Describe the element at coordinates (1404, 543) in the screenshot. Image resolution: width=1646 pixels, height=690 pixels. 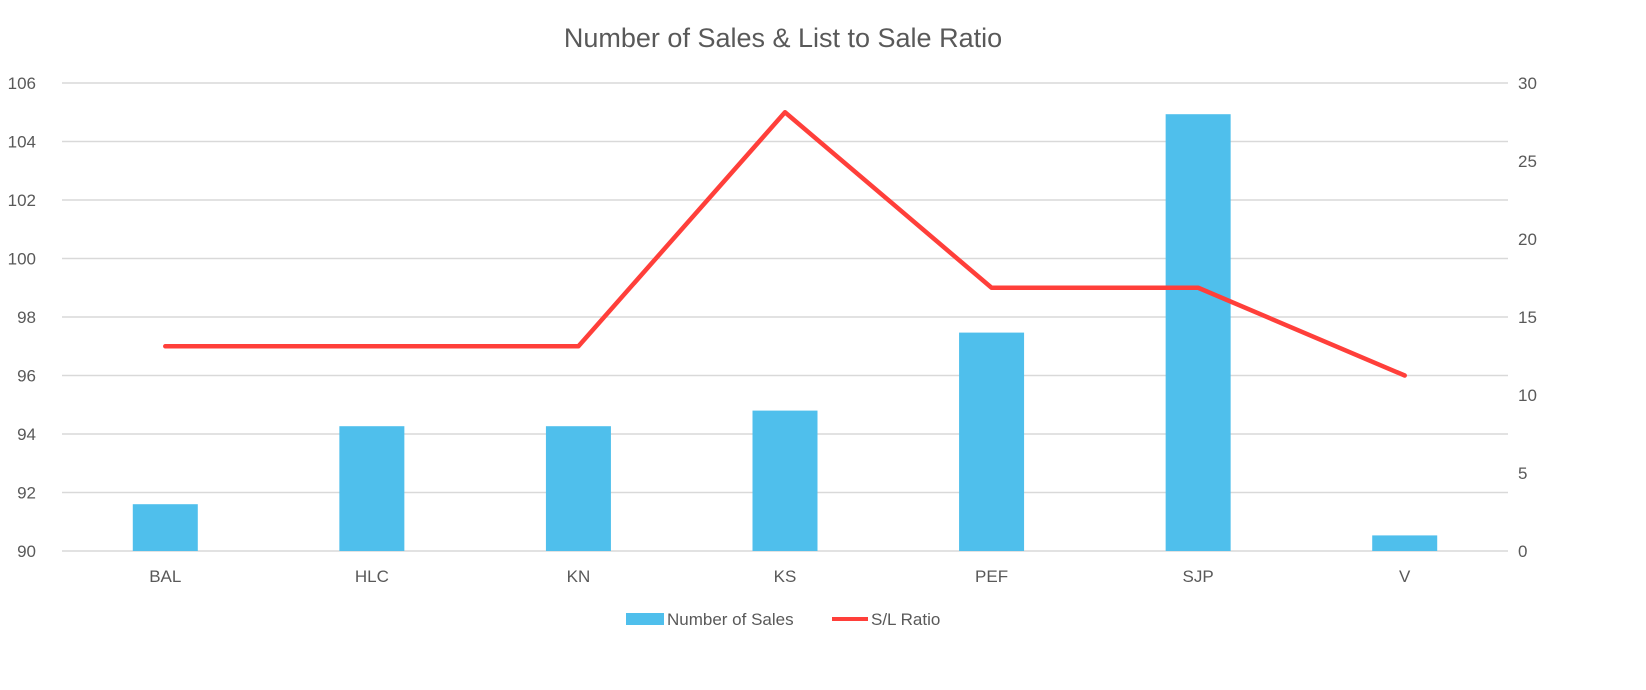
I see `bar-v` at that location.